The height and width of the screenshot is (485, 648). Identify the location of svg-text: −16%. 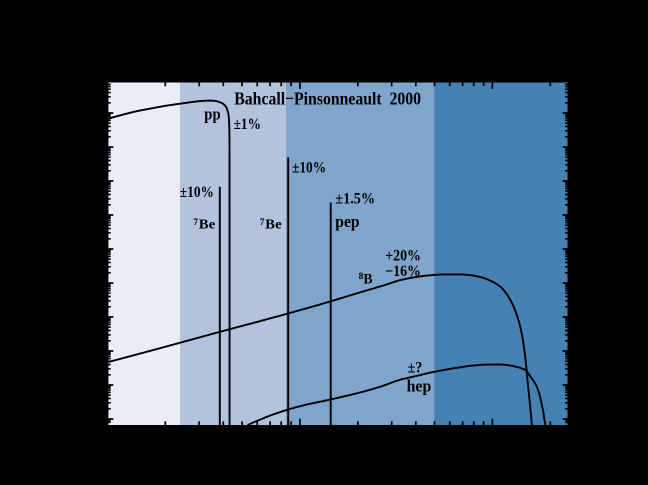
(403, 271).